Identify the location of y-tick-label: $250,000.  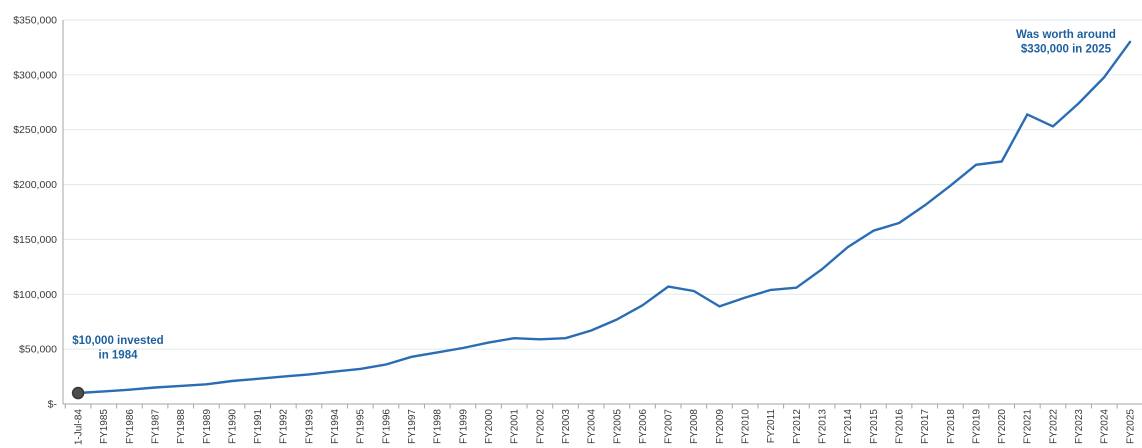
(35, 130).